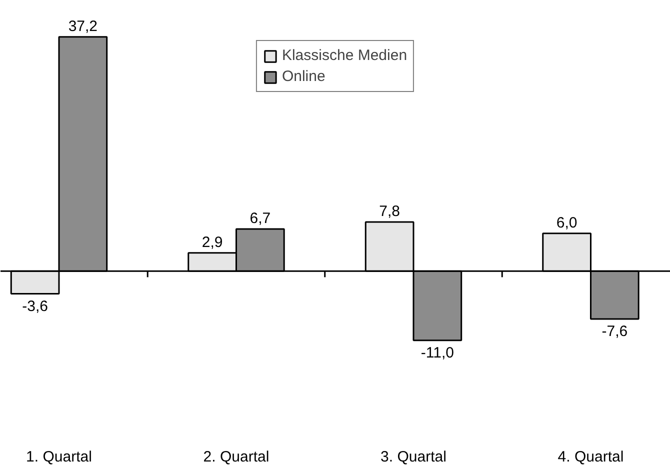  I want to click on data-label: 6,7, so click(260, 218).